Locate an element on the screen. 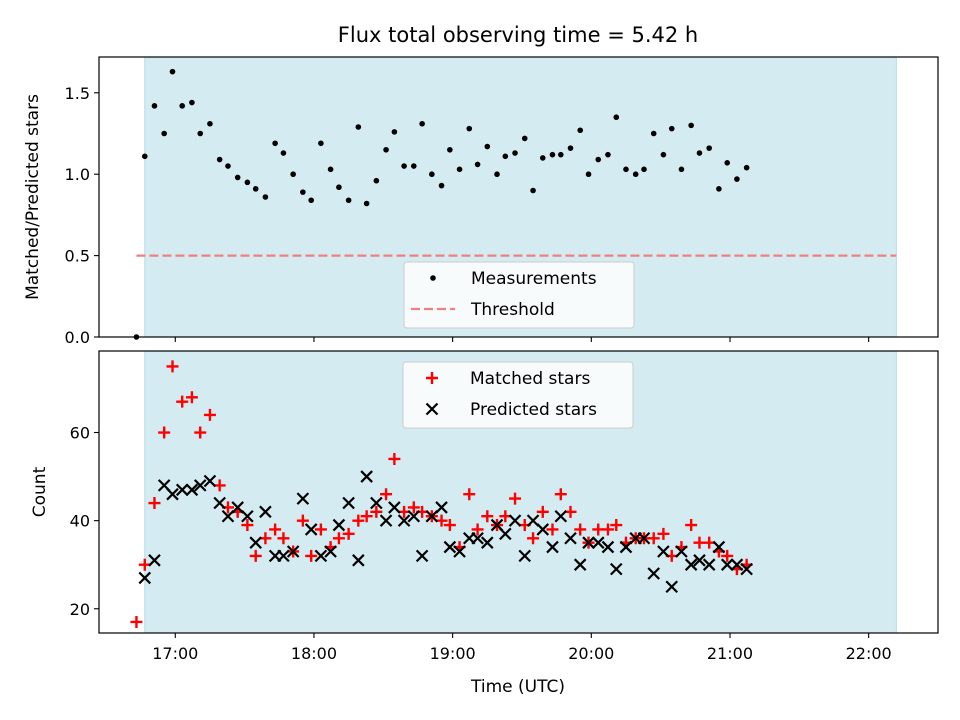  measurements-legend-label: Measurements is located at coordinates (534, 279).